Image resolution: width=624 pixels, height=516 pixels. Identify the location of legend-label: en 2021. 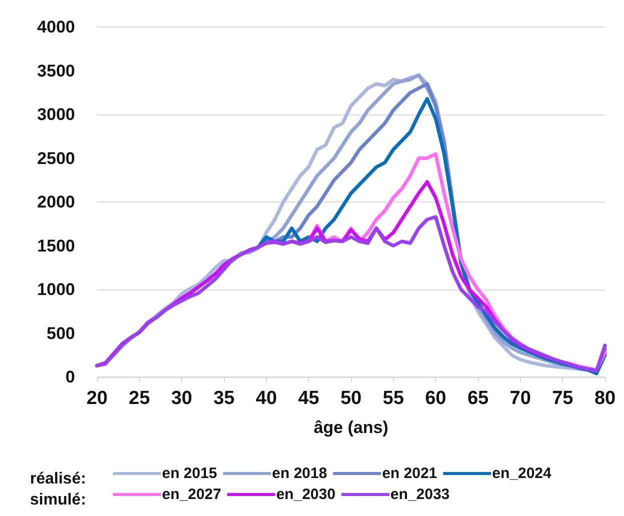
(410, 473).